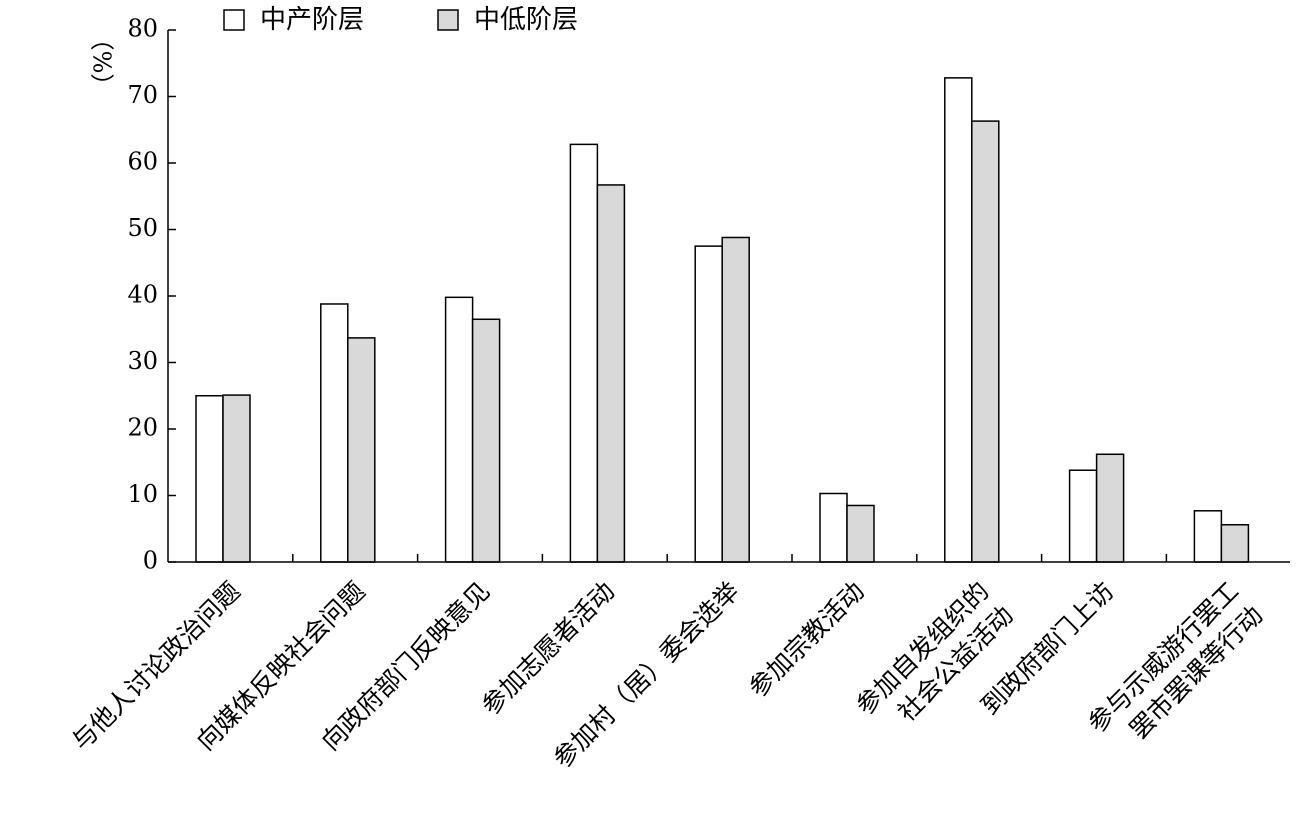 This screenshot has width=1296, height=840. I want to click on category-label: 到政府部门上访, so click(1047, 648).